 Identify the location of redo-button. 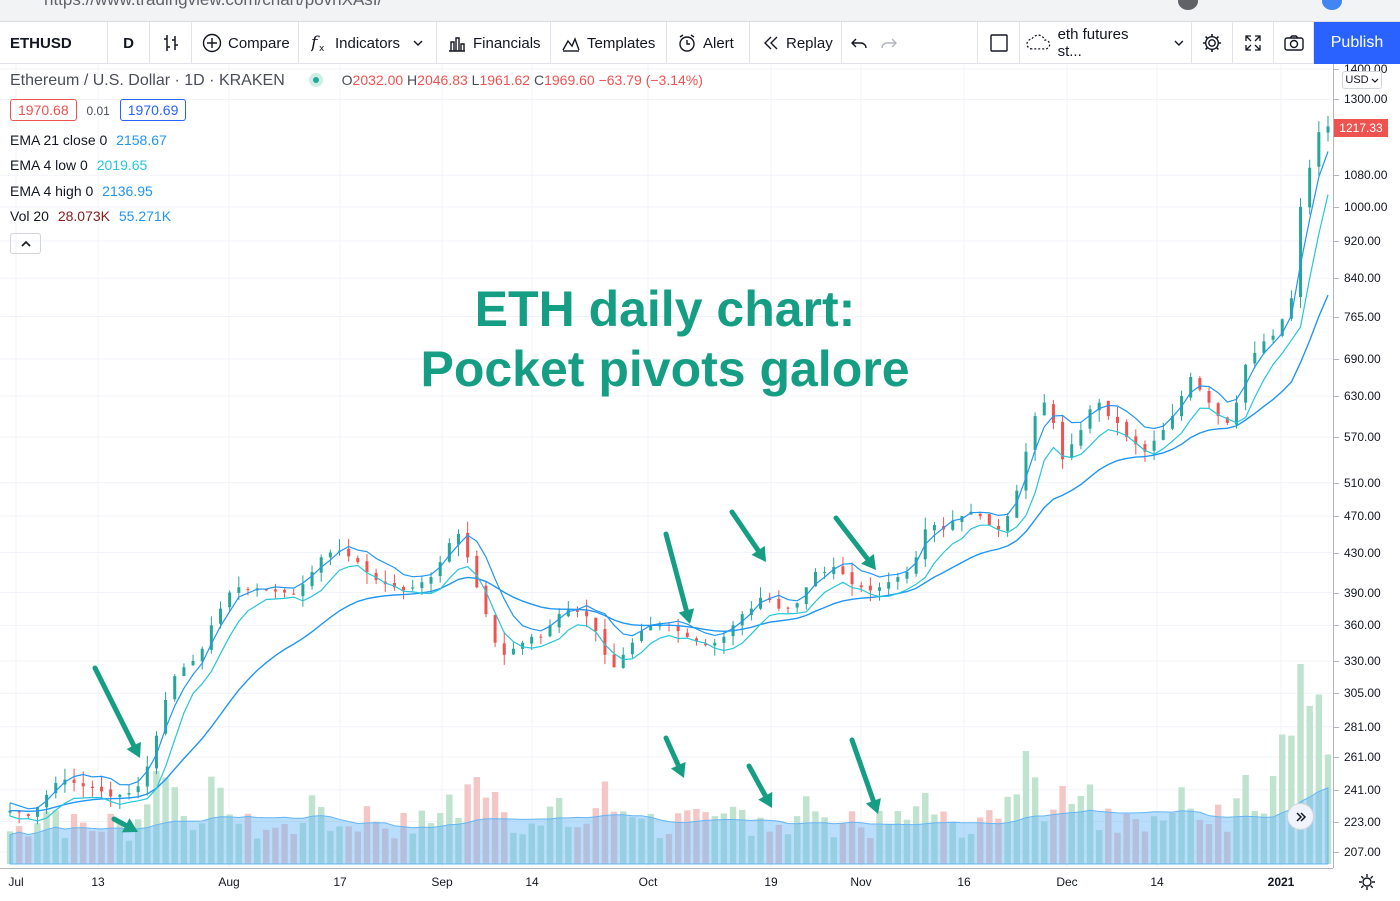
(927, 43).